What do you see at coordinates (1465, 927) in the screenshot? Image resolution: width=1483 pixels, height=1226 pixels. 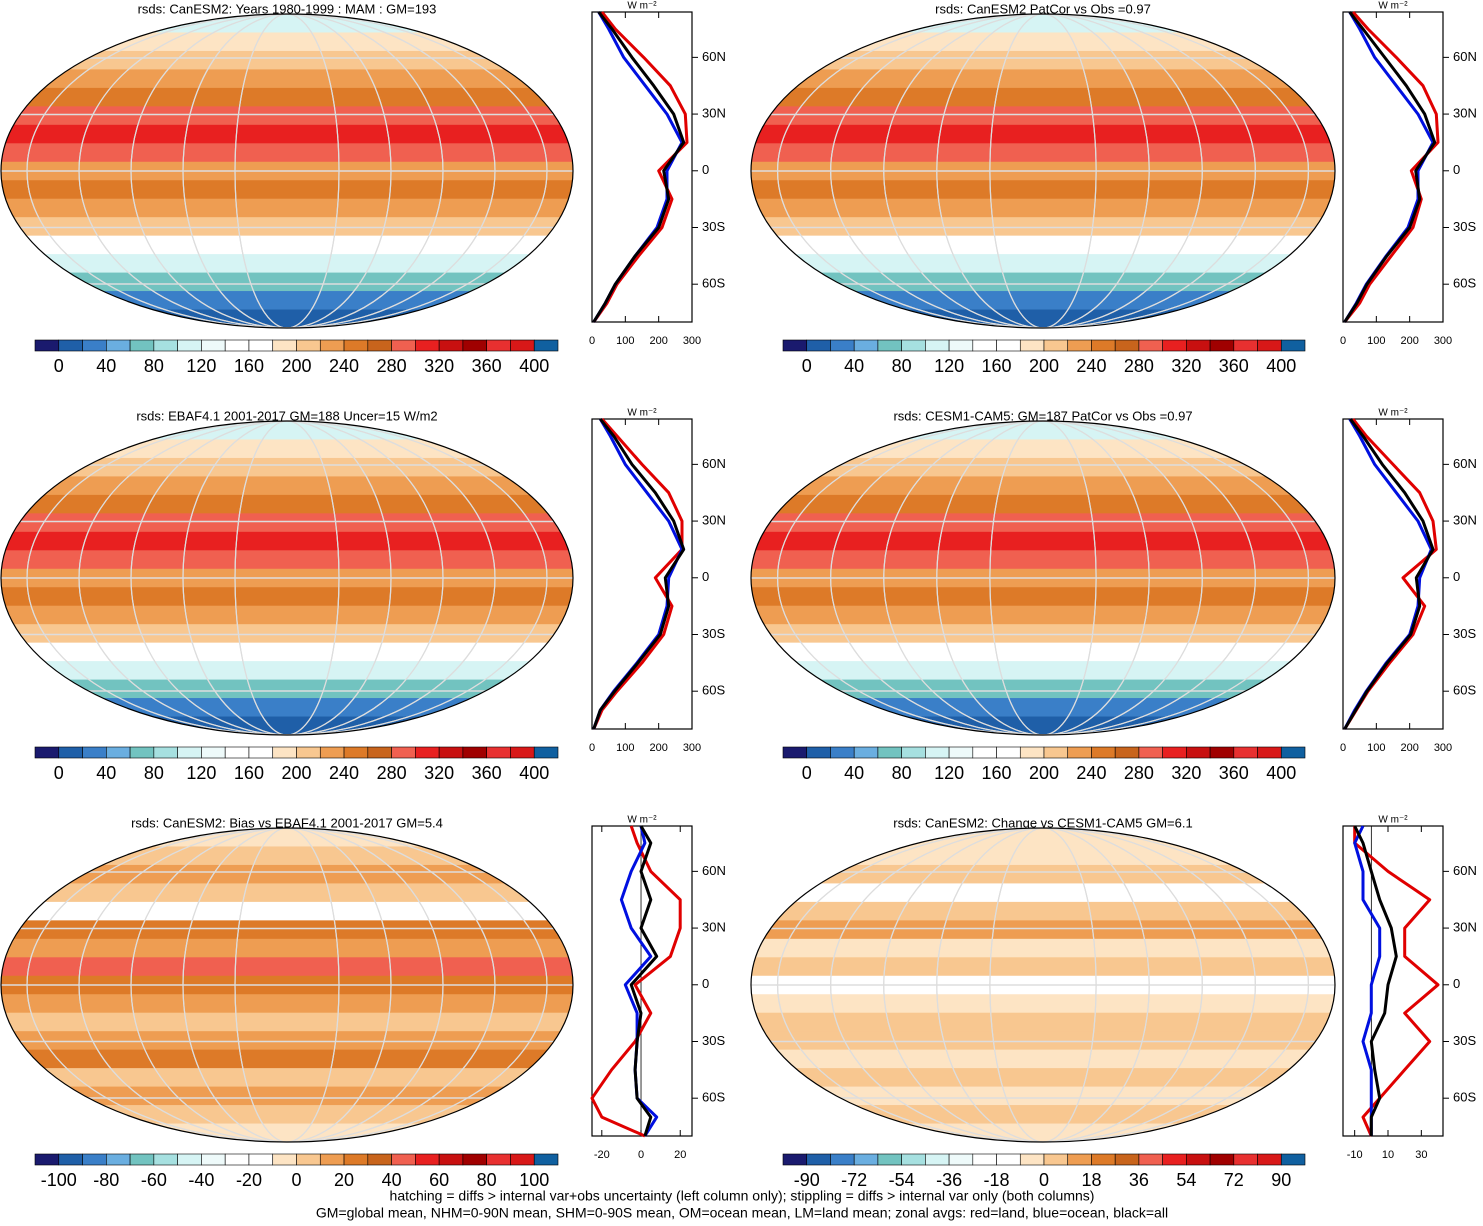 I see `y-tick-label: 30N` at bounding box center [1465, 927].